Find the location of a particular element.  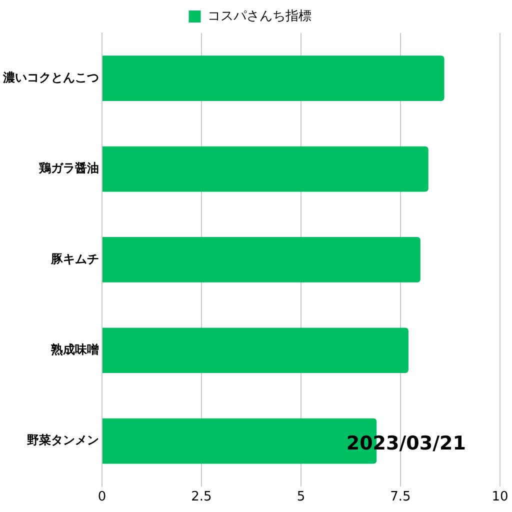

x-tick-label: 2.5 is located at coordinates (201, 497).